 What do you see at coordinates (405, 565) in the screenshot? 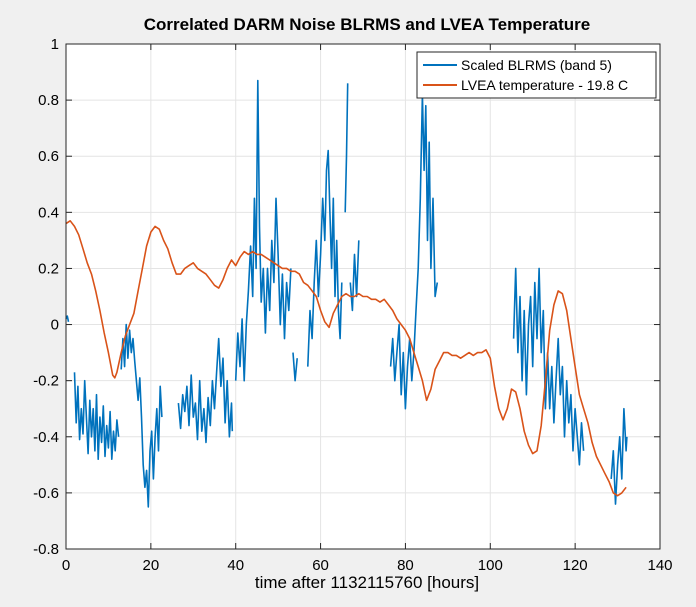
I see `x-tick-label: 80` at bounding box center [405, 565].